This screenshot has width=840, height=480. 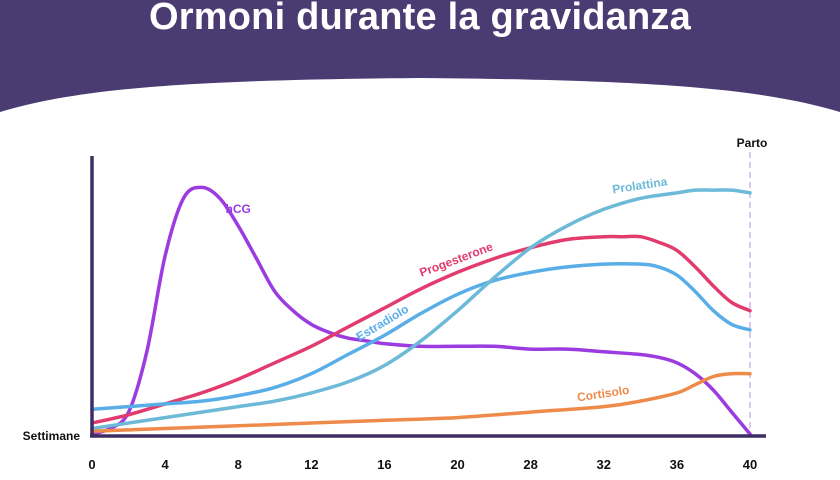 What do you see at coordinates (603, 394) in the screenshot?
I see `series-label-cortisolo: Cortisolo` at bounding box center [603, 394].